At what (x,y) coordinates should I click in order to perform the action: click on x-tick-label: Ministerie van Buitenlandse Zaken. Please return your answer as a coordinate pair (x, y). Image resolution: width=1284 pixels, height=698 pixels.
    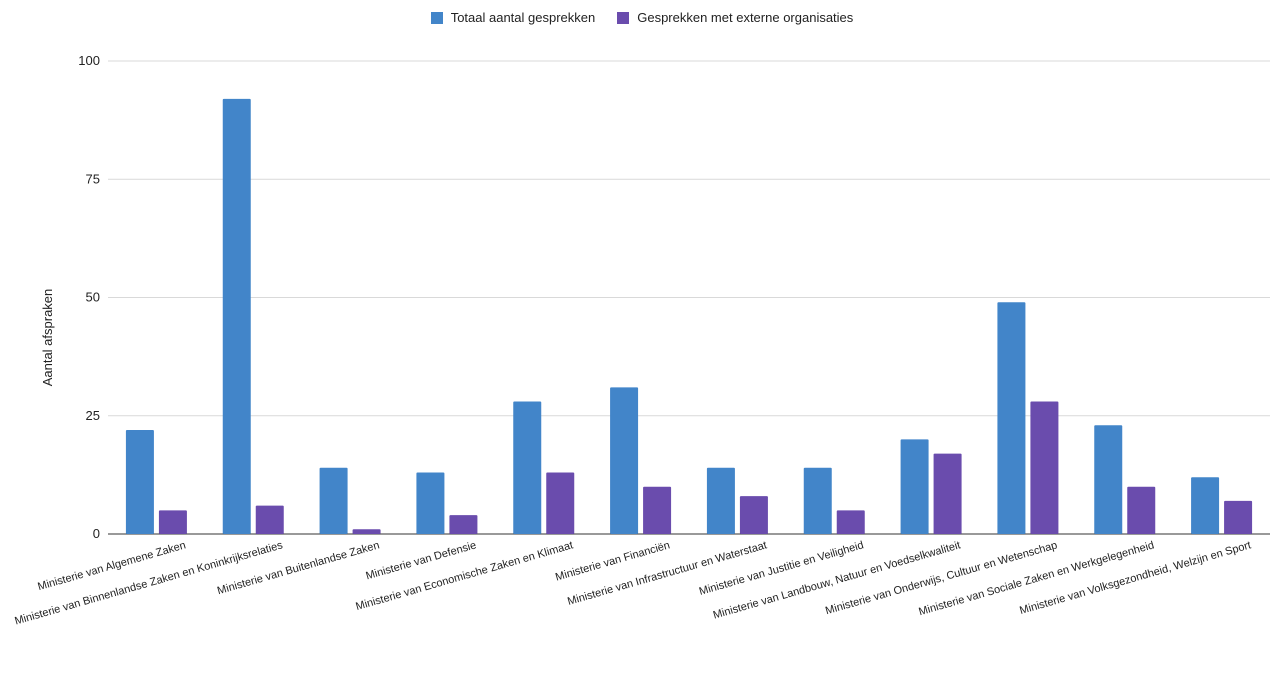
    Looking at the image, I should click on (298, 568).